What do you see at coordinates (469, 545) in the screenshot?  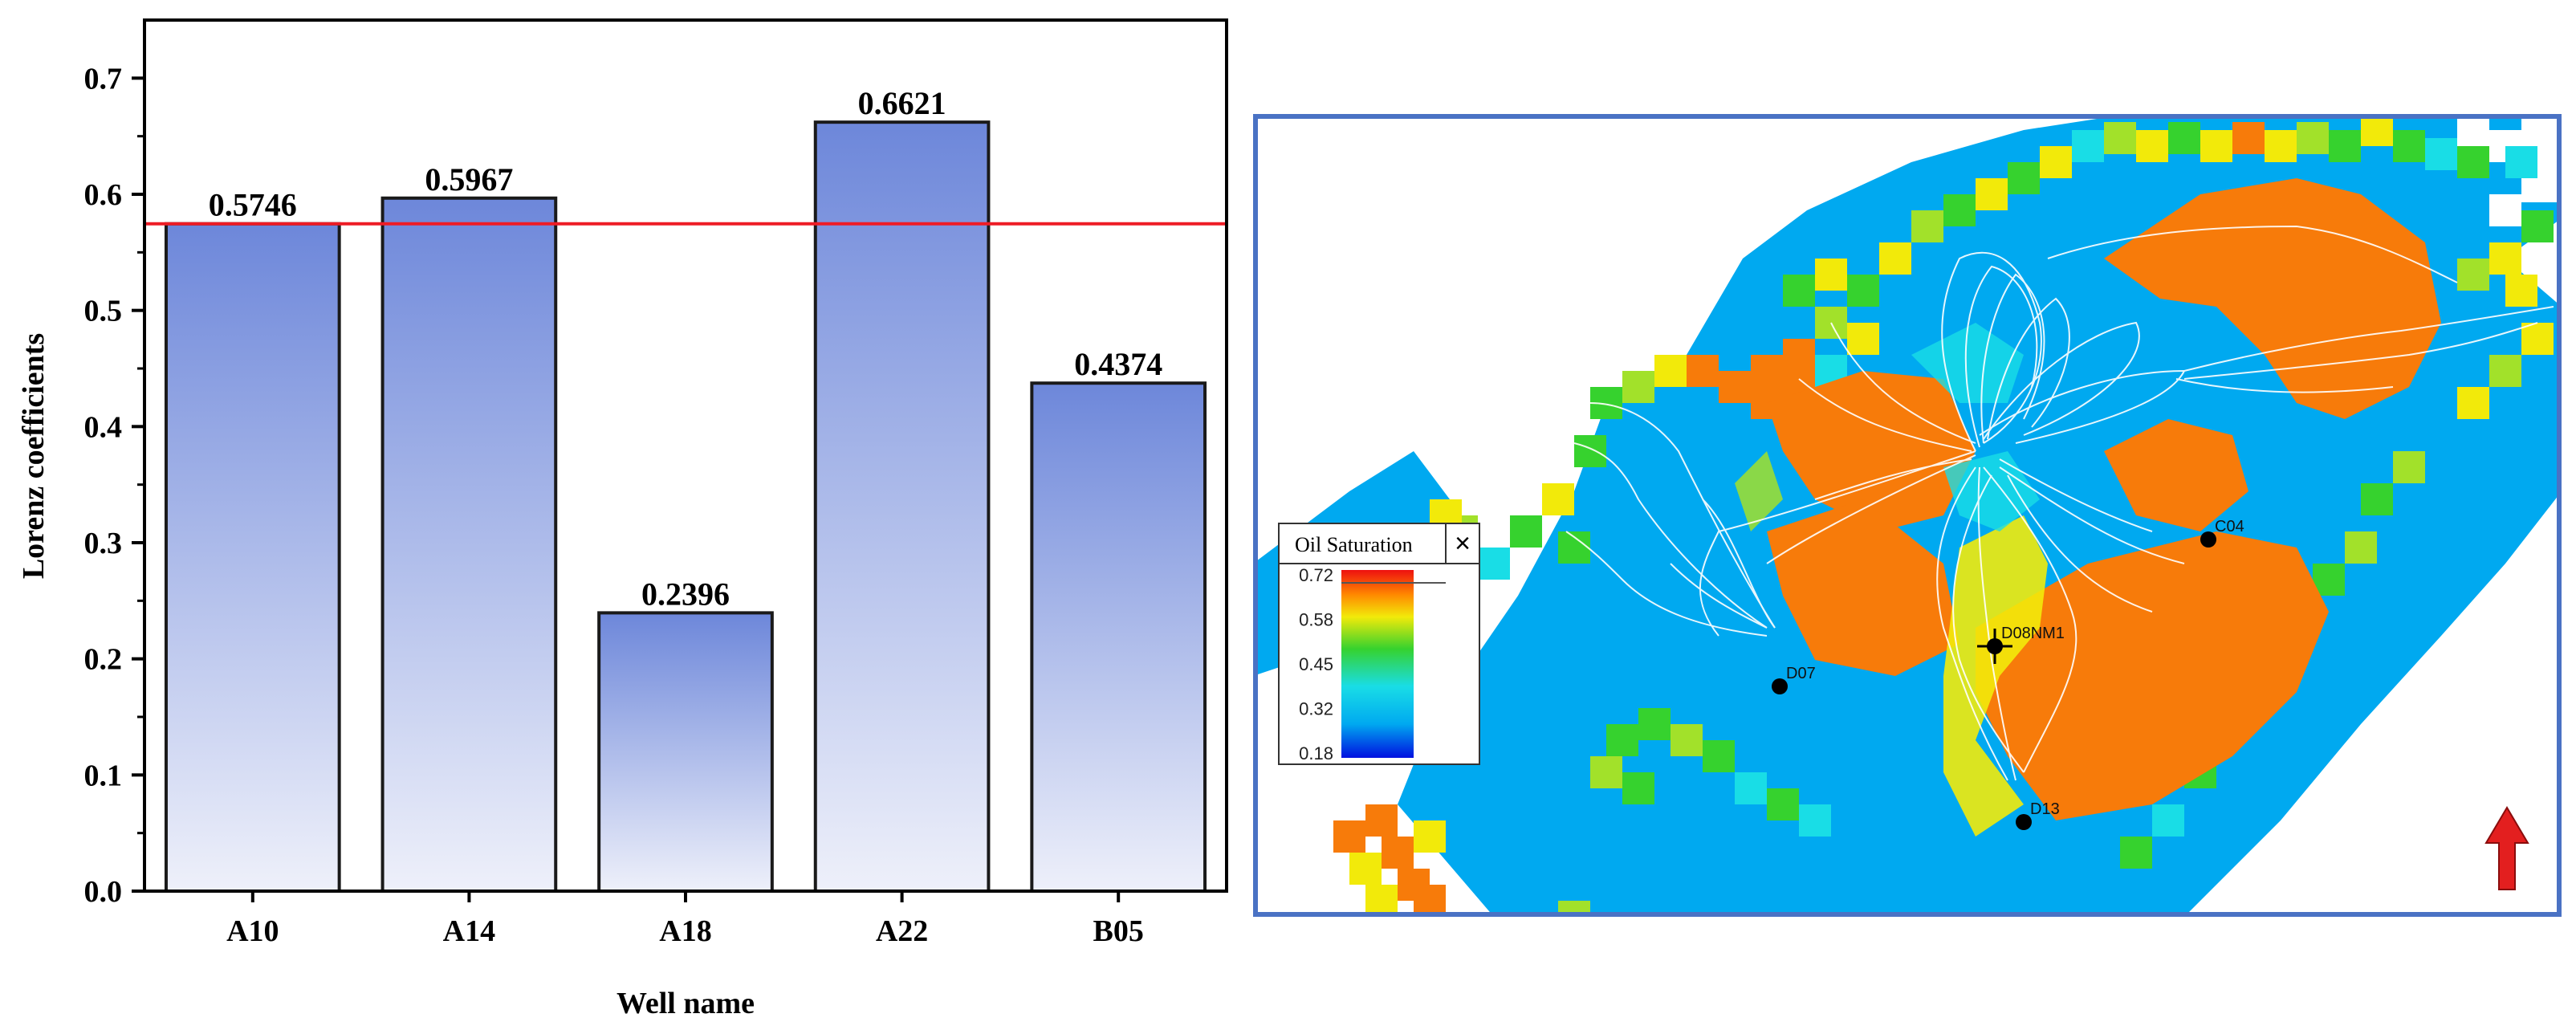 I see `bar-A14` at bounding box center [469, 545].